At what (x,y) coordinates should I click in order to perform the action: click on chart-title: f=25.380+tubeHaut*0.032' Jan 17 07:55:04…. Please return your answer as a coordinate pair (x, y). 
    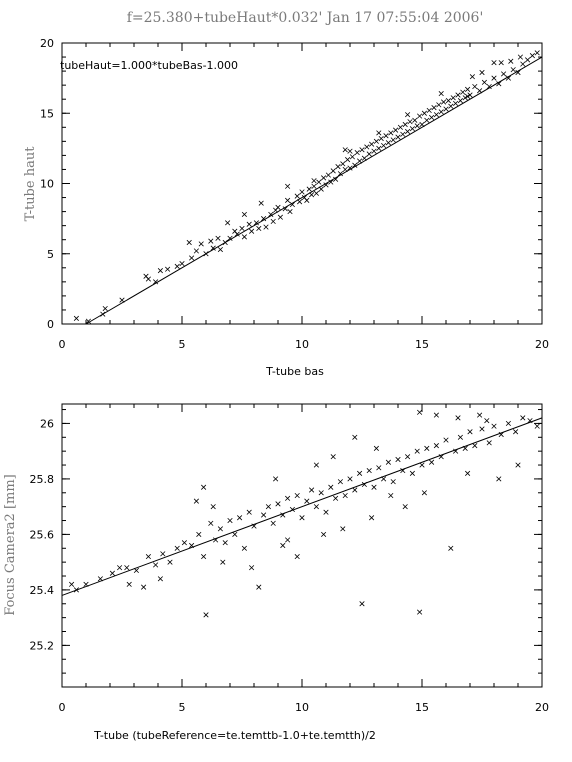
    Looking at the image, I should click on (305, 18).